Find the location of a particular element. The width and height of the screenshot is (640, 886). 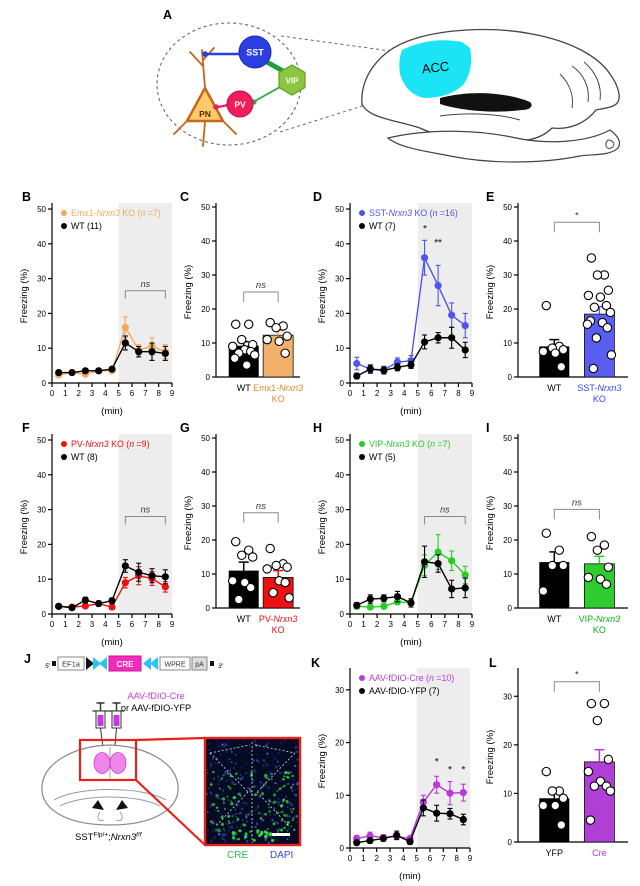

text: Freezing (%) is located at coordinates (490, 757).